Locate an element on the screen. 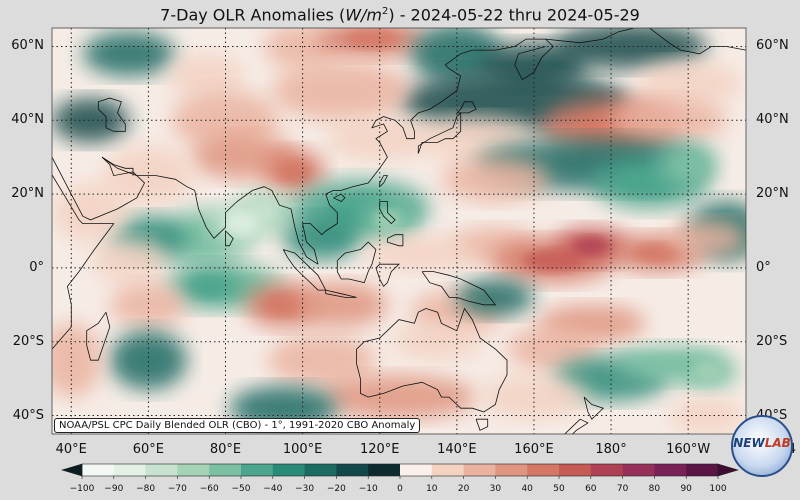 The height and width of the screenshot is (500, 800). colorbar-tick-label: 70 is located at coordinates (622, 489).